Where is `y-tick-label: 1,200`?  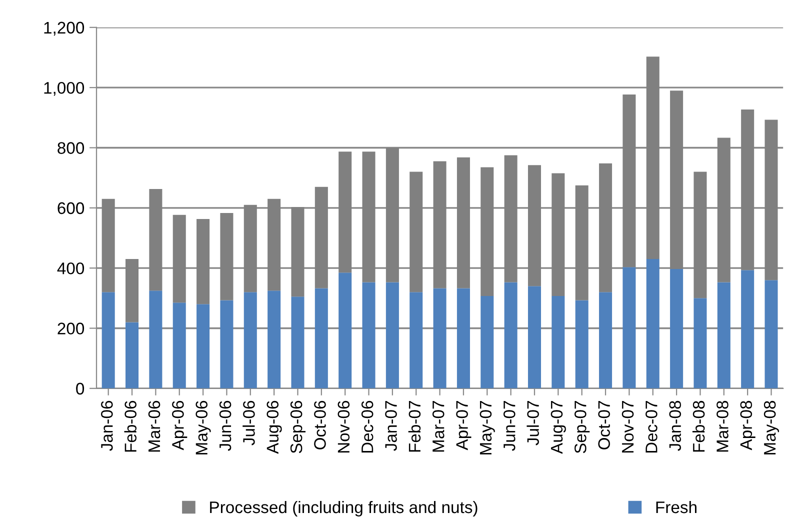 y-tick-label: 1,200 is located at coordinates (64, 29).